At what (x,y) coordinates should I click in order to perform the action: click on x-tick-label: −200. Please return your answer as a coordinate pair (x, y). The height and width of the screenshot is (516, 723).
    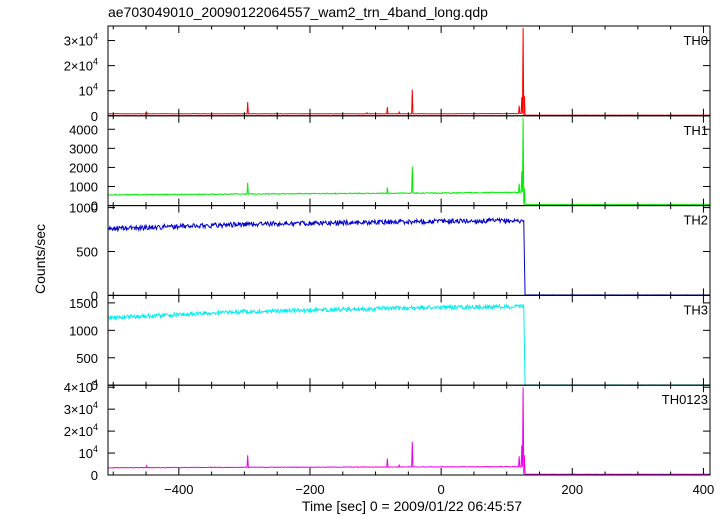
    Looking at the image, I should click on (309, 489).